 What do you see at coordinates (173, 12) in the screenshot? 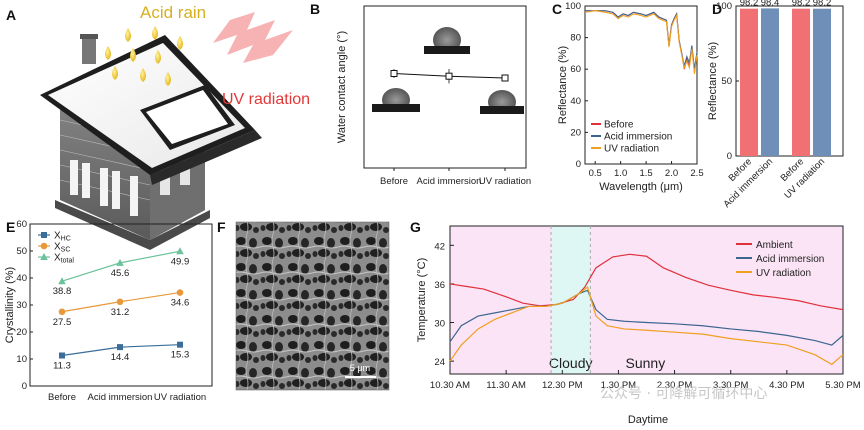
I see `acid-rain-label: Acid rain` at bounding box center [173, 12].